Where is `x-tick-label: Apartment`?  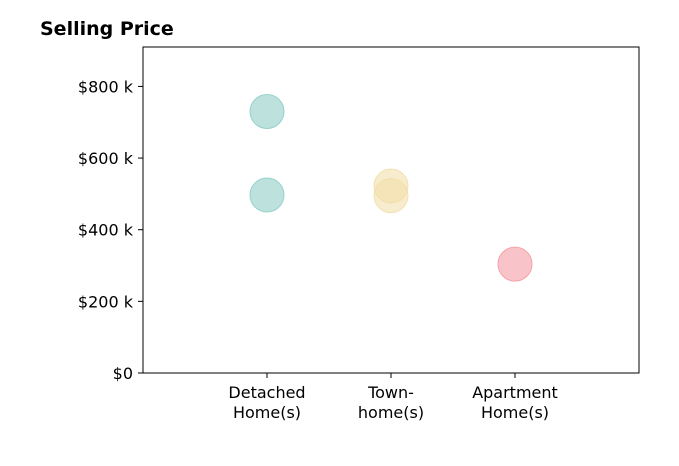
x-tick-label: Apartment is located at coordinates (515, 392).